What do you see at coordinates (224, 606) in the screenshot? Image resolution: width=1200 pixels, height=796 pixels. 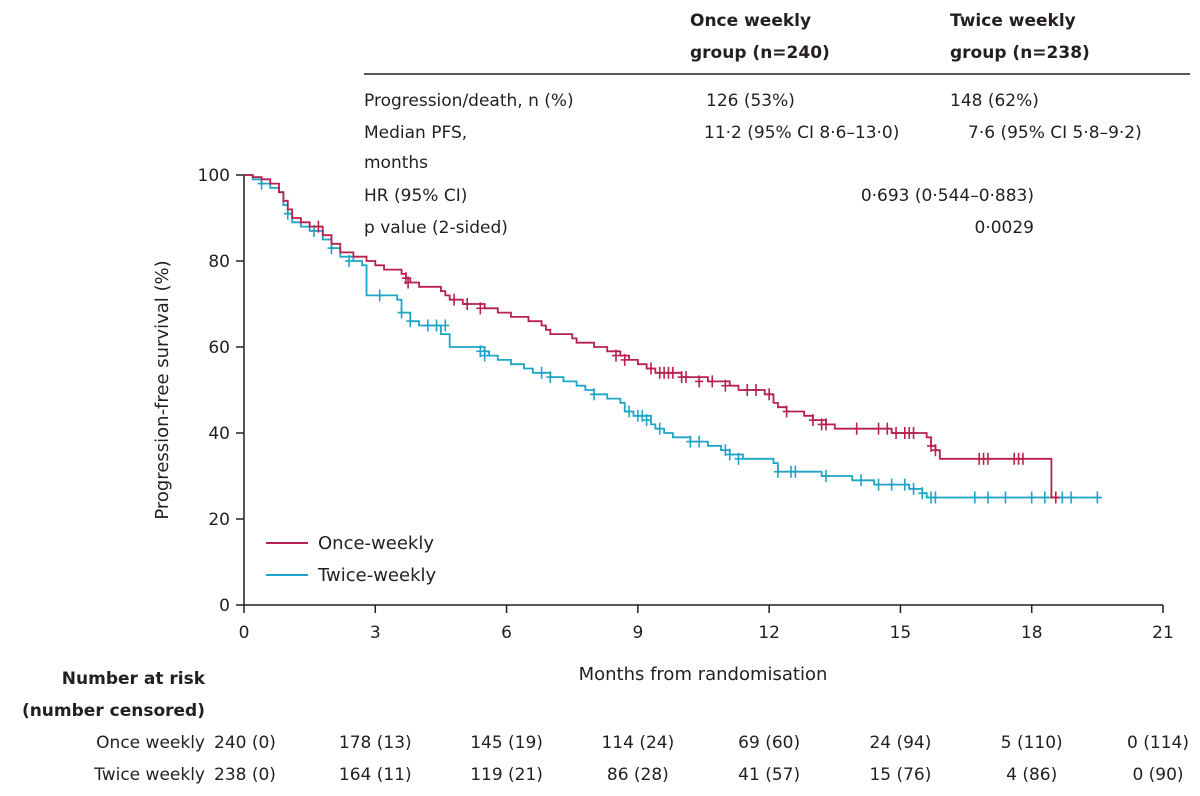 I see `y-tick-label: 0` at bounding box center [224, 606].